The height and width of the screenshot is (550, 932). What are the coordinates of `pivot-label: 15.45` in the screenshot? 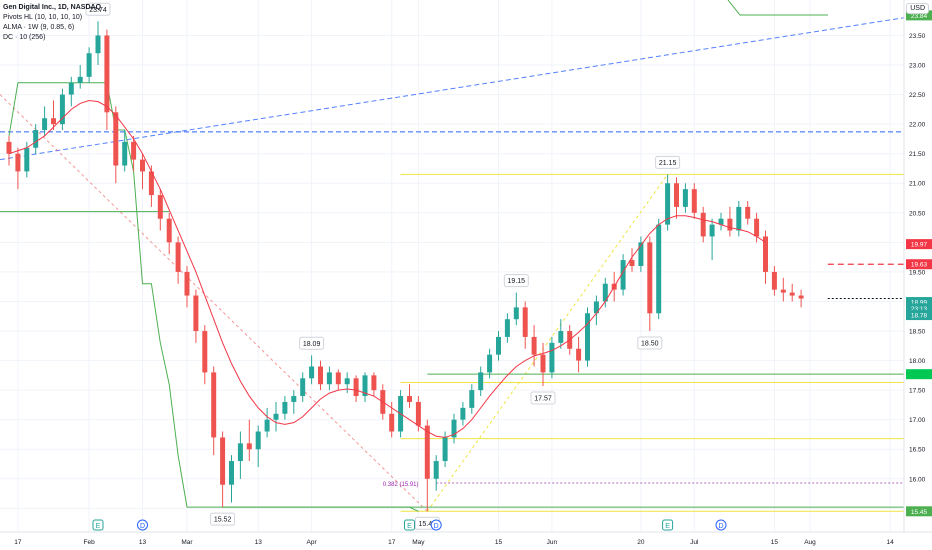 It's located at (428, 524).